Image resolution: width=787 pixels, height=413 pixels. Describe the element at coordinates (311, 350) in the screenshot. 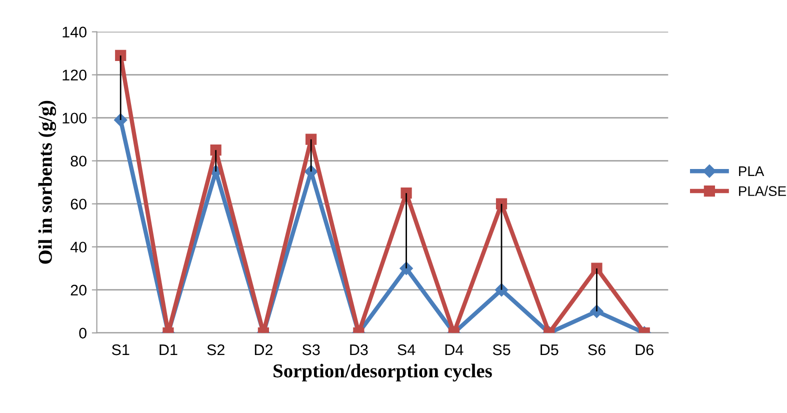

I see `x-tick-label: S3` at that location.